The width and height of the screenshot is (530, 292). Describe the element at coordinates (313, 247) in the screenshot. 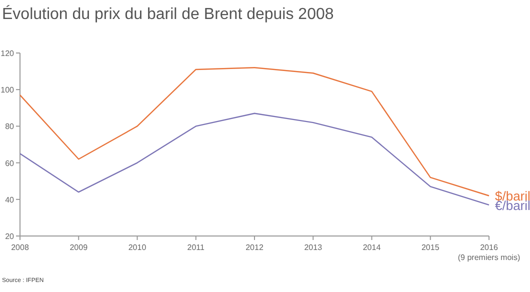

I see `x-tick-label: 2013` at that location.